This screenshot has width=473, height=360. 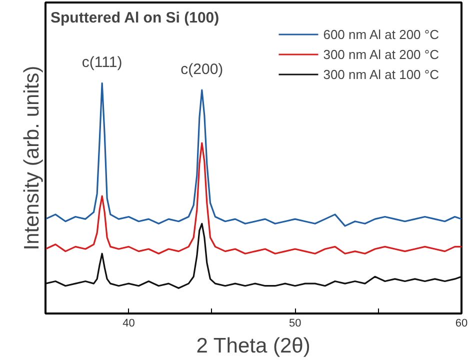 What do you see at coordinates (253, 346) in the screenshot?
I see `x-axis-title: 2 Theta (2θ)` at bounding box center [253, 346].